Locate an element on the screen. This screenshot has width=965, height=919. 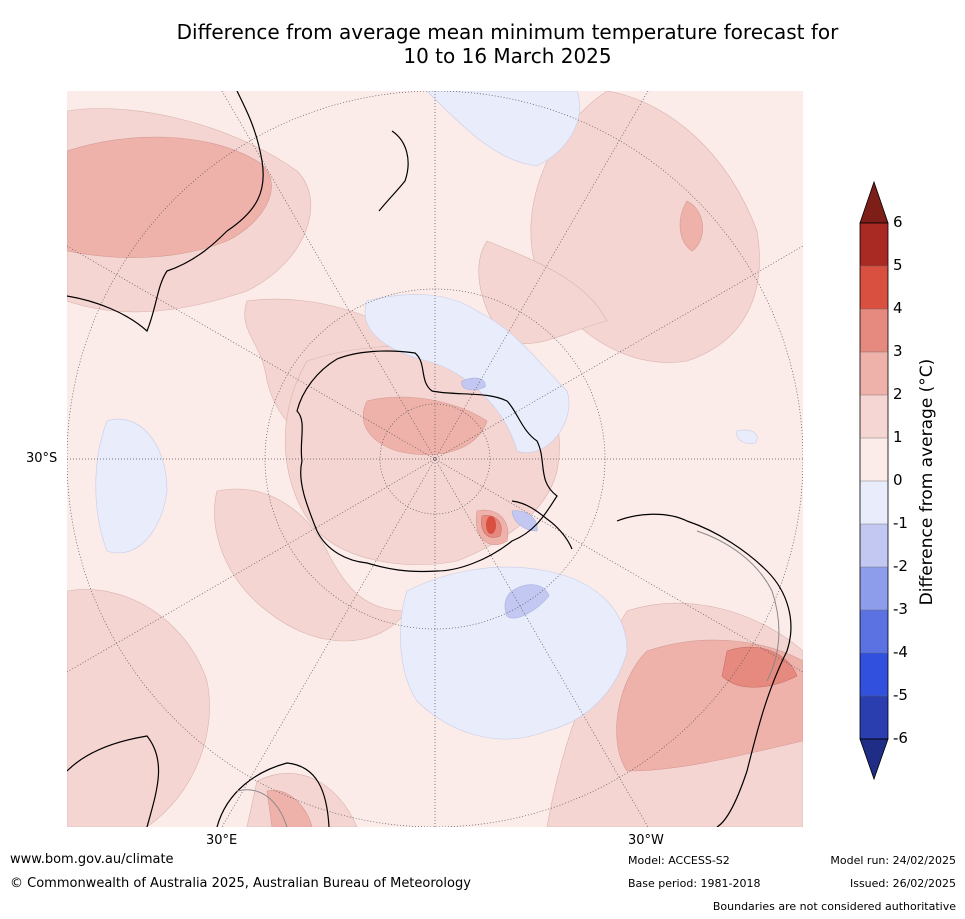
colorbar-tick-label: 4 is located at coordinates (898, 308).